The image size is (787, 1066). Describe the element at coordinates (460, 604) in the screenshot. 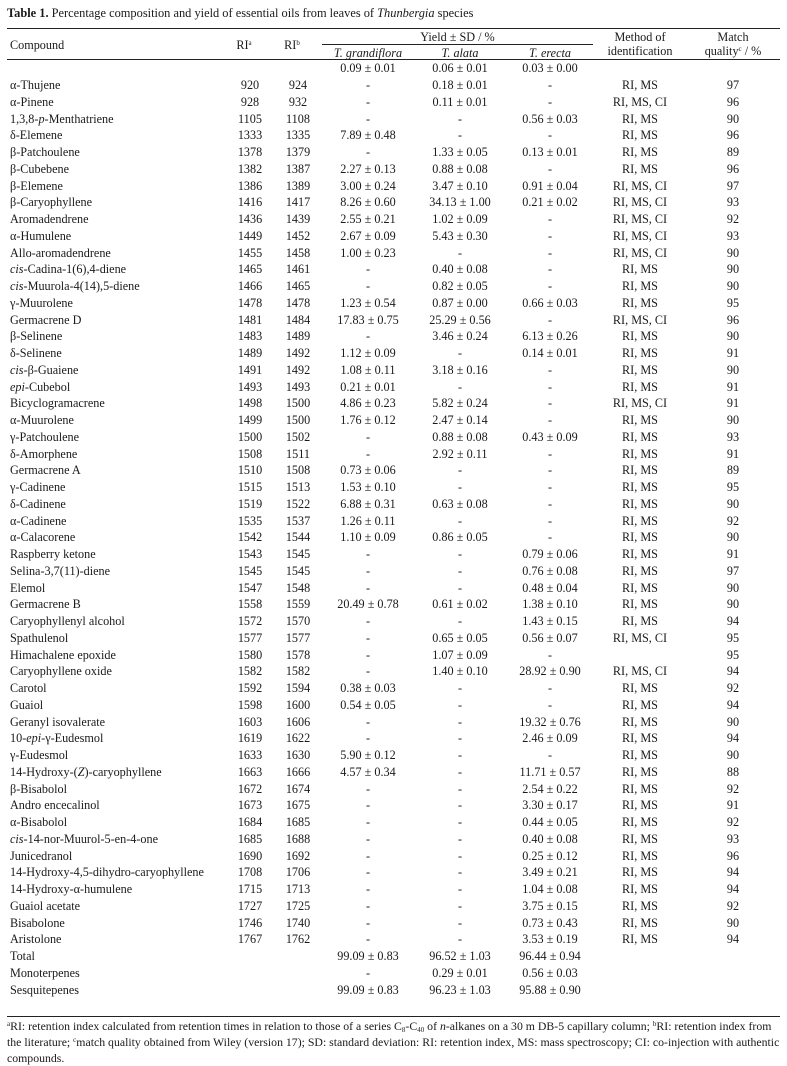

I see `yield-t-alata: 0.61 ± 0.02` at that location.